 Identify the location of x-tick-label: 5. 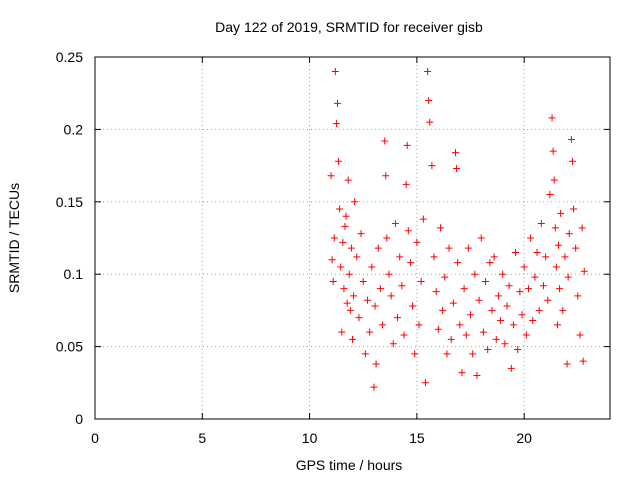
(202, 438).